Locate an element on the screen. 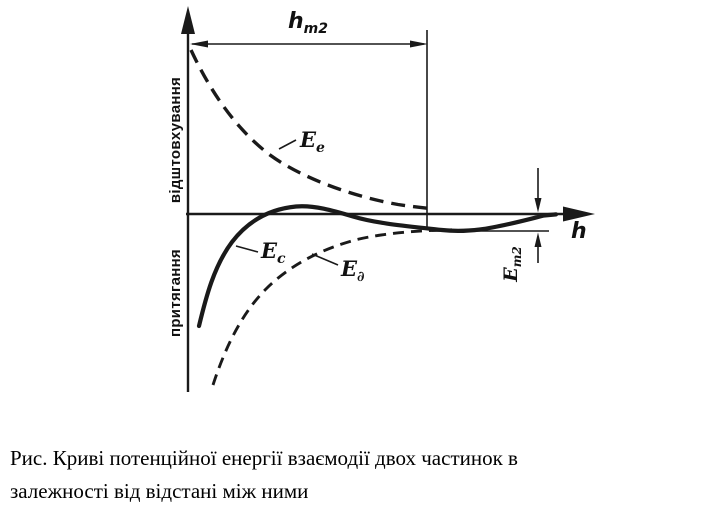 The image size is (714, 512). Ee-leader-line is located at coordinates (287, 144).